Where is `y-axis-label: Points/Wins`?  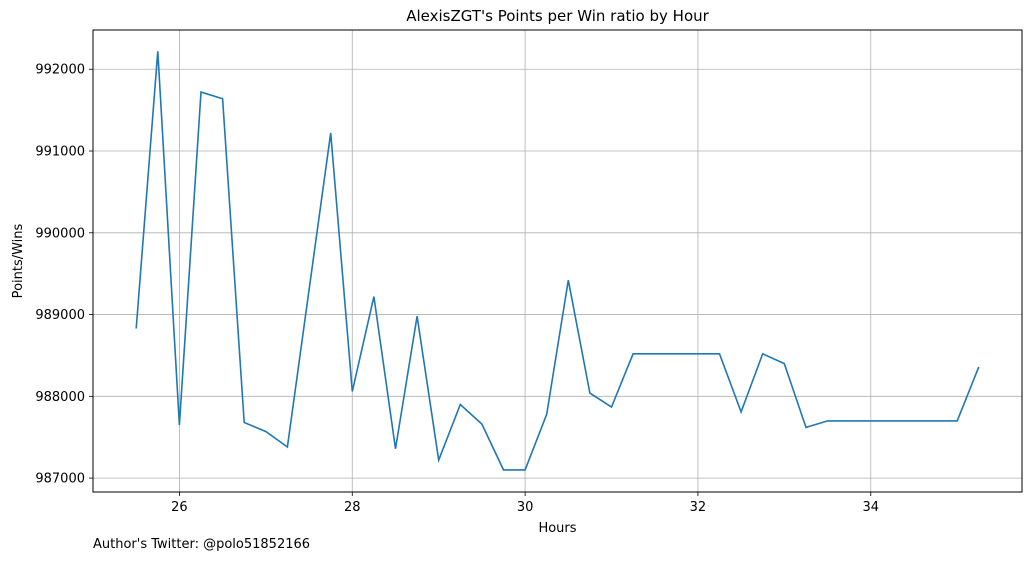 y-axis-label: Points/Wins is located at coordinates (18, 260).